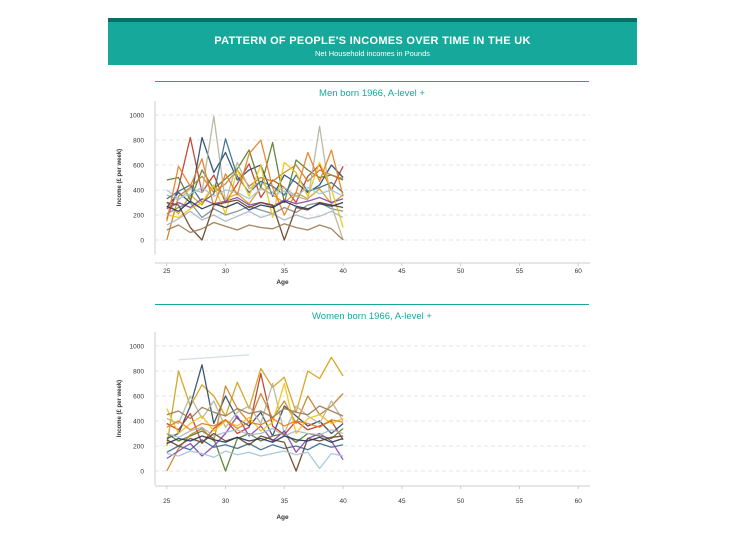 This screenshot has height=536, width=750. What do you see at coordinates (138, 372) in the screenshot?
I see `women-y-tick-label: 800` at bounding box center [138, 372].